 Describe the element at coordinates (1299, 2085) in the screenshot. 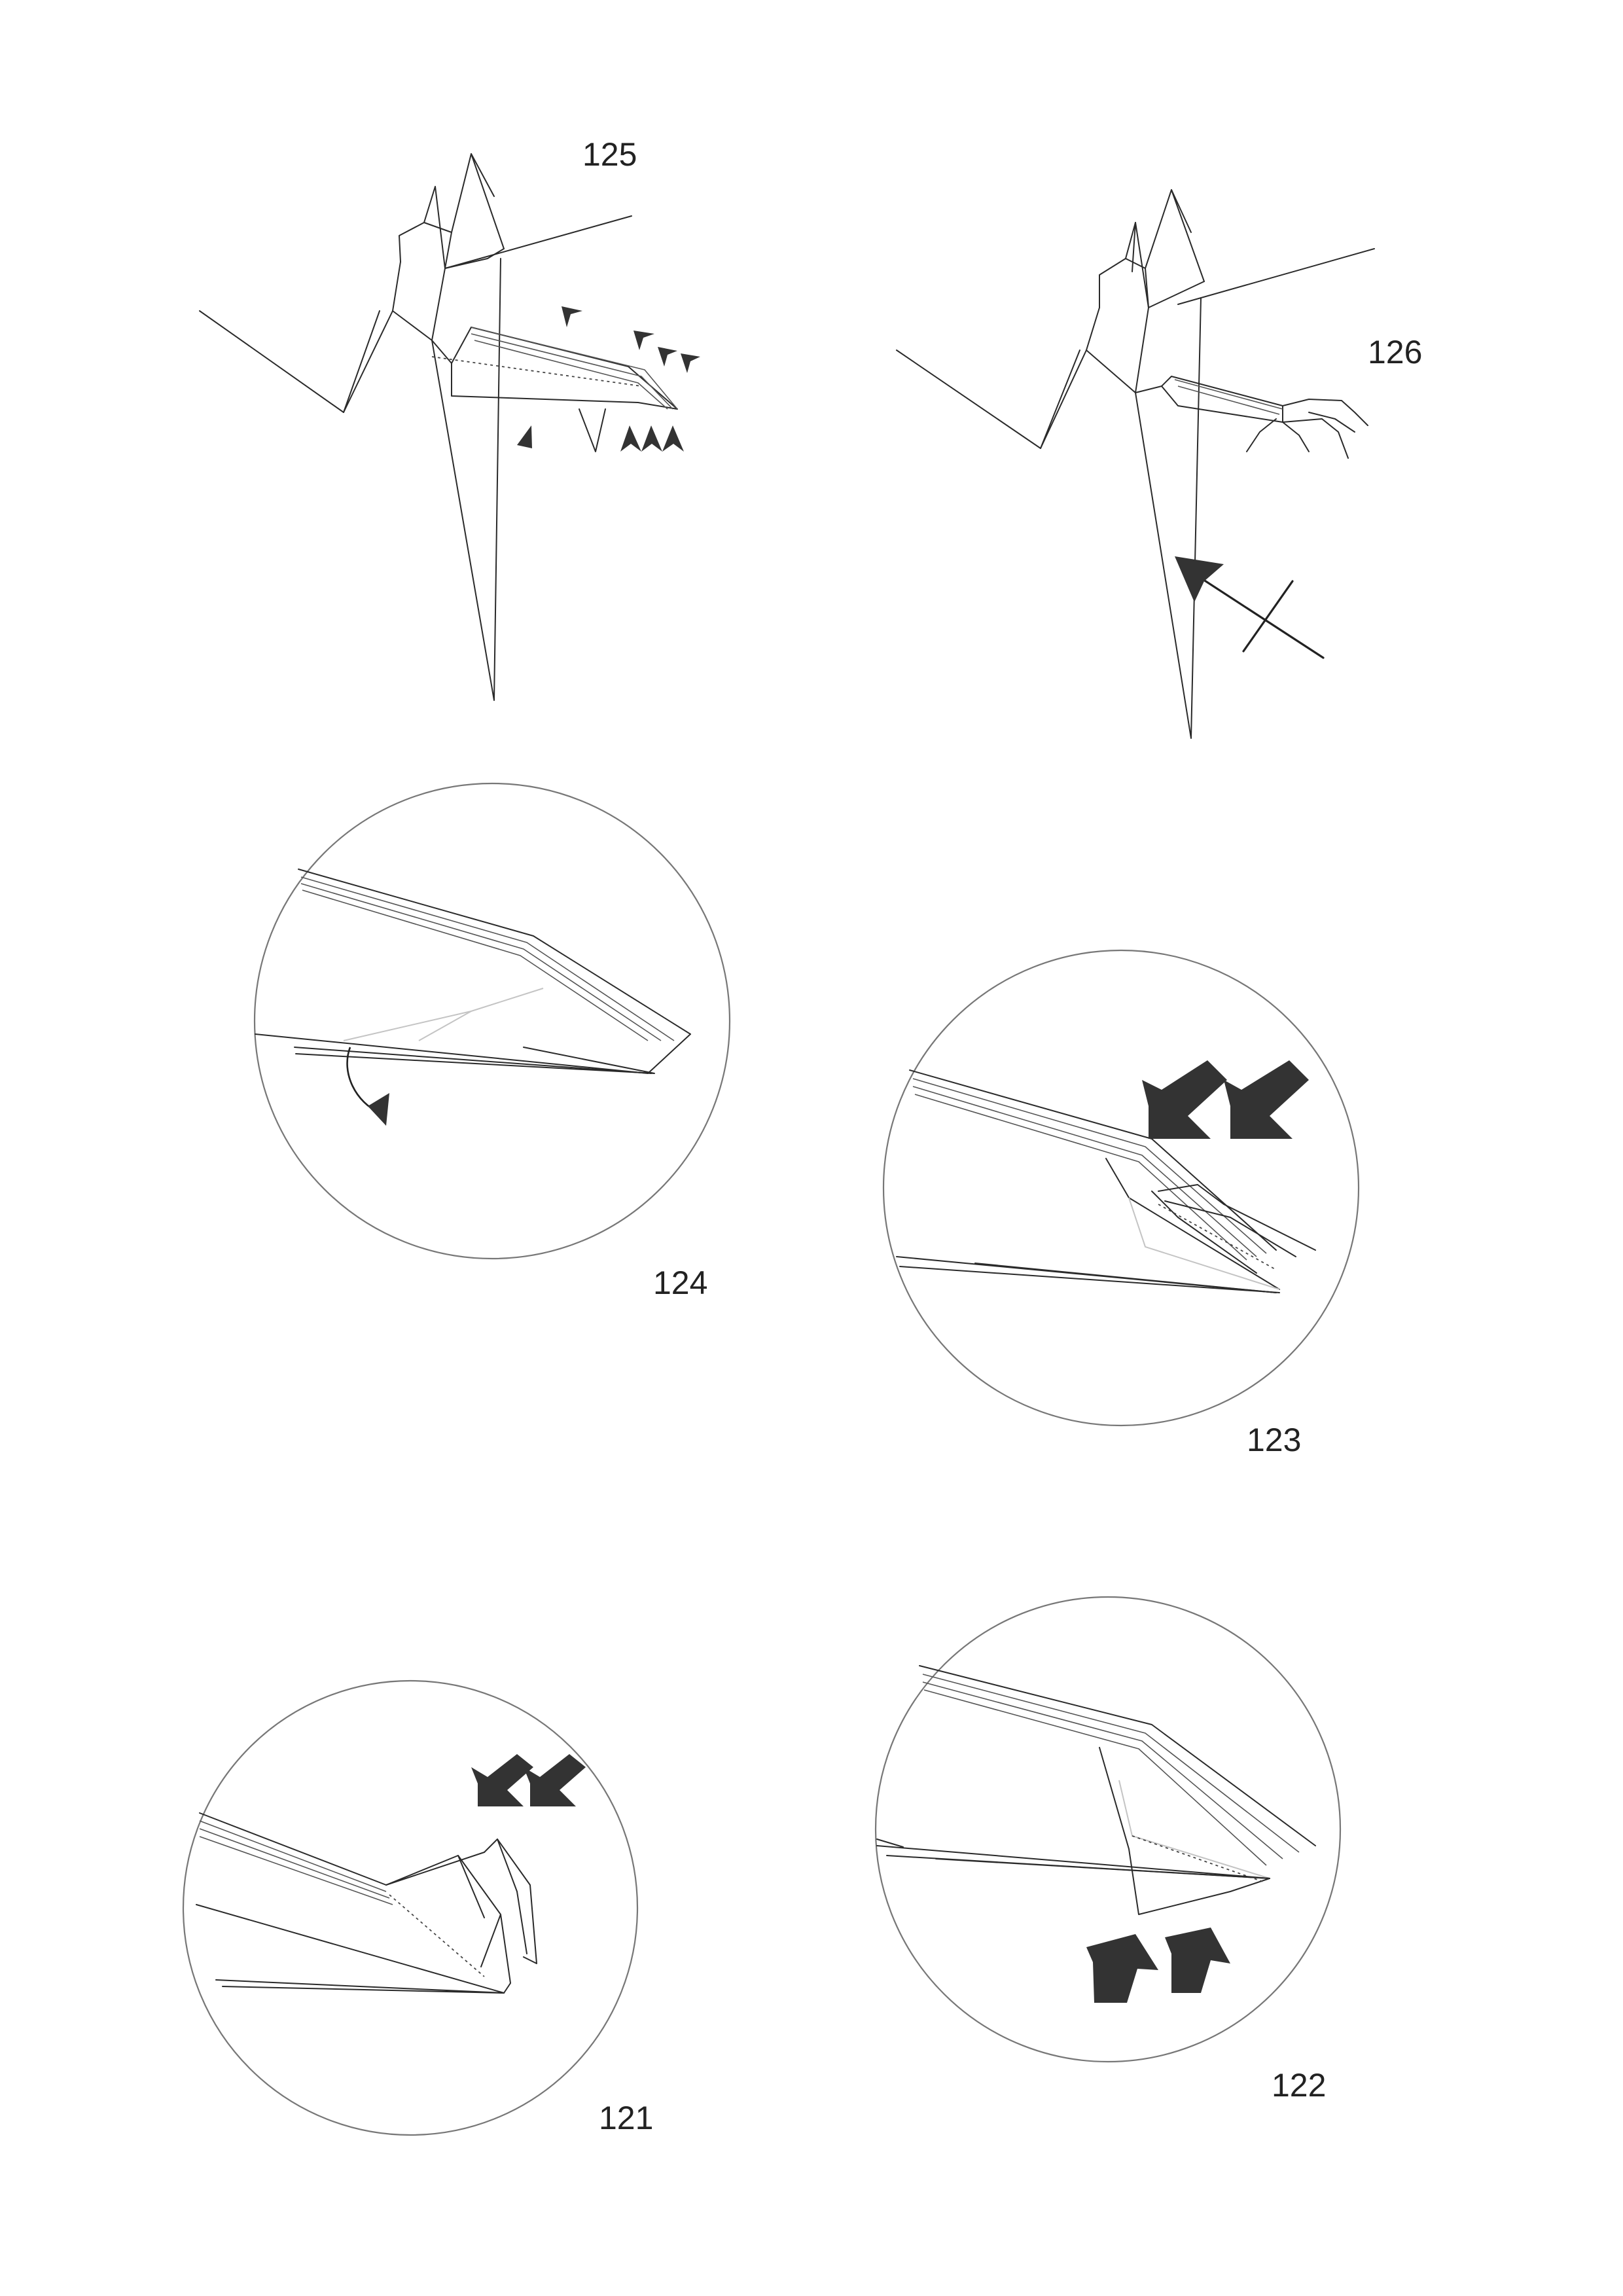

I see `step-122-number: 122` at that location.